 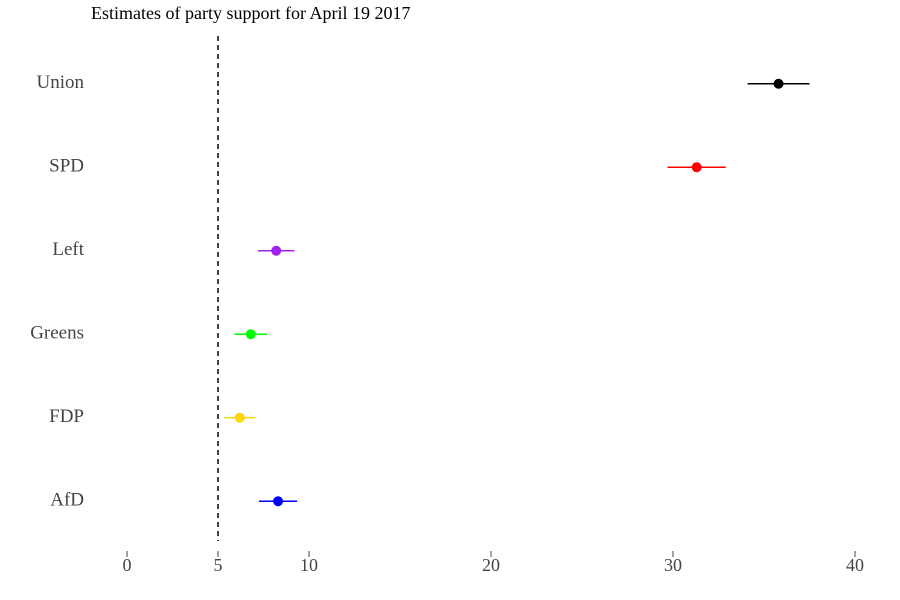 What do you see at coordinates (855, 565) in the screenshot?
I see `x-tick-label: 40` at bounding box center [855, 565].